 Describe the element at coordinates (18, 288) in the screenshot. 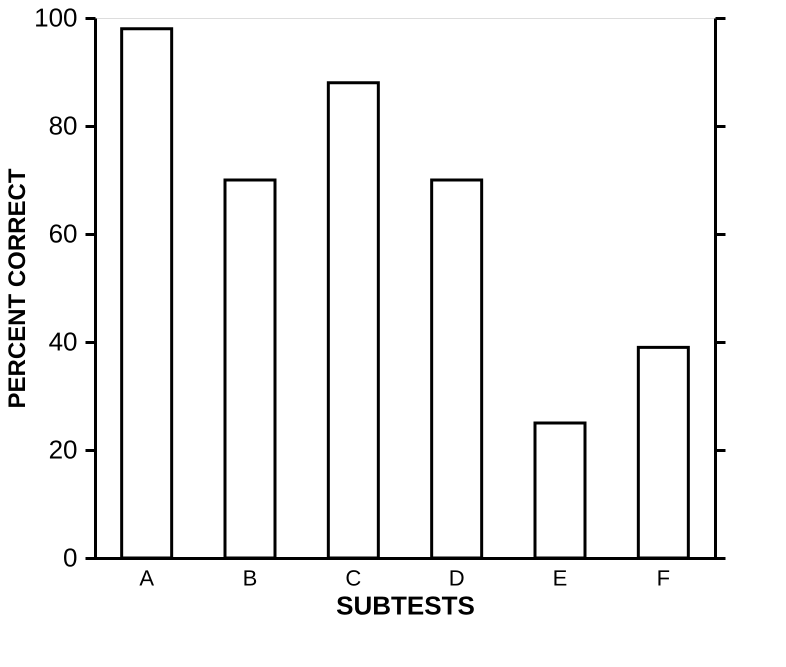

I see `y-axis-title: PERCENT CORRECT` at that location.